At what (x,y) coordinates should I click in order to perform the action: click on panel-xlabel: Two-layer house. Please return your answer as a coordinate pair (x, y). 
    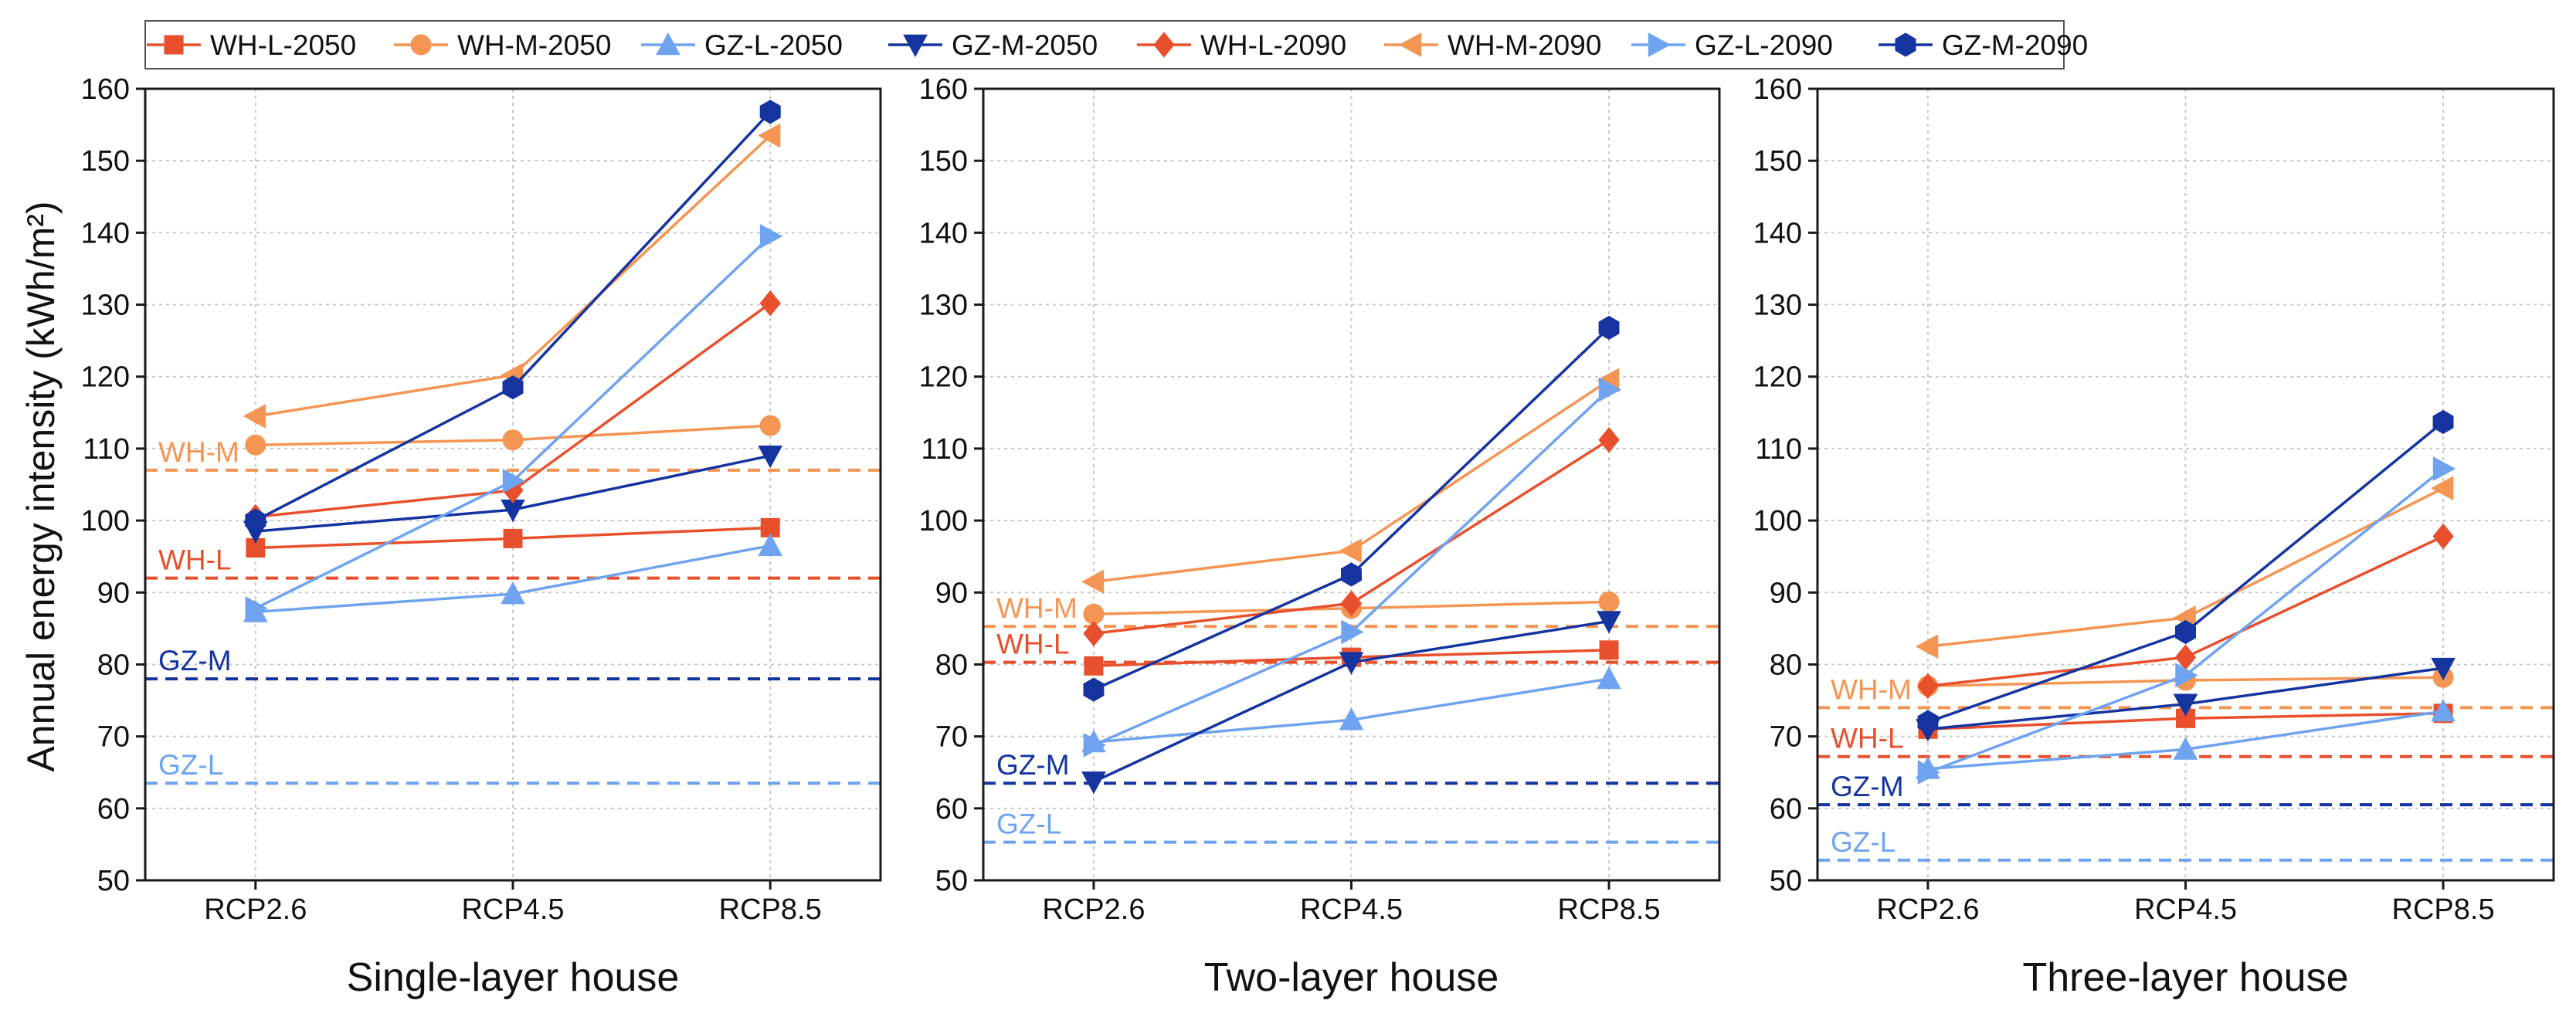
    Looking at the image, I should click on (1351, 978).